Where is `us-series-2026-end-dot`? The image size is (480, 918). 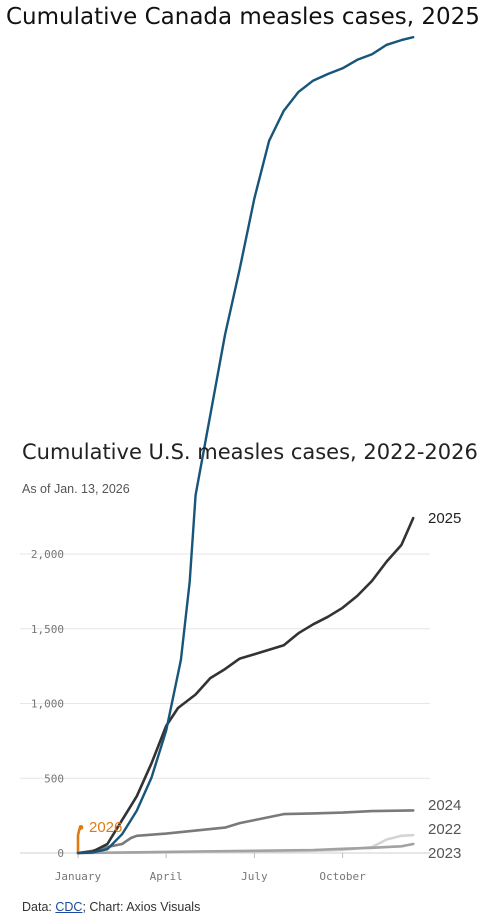 us-series-2026-end-dot is located at coordinates (81, 827).